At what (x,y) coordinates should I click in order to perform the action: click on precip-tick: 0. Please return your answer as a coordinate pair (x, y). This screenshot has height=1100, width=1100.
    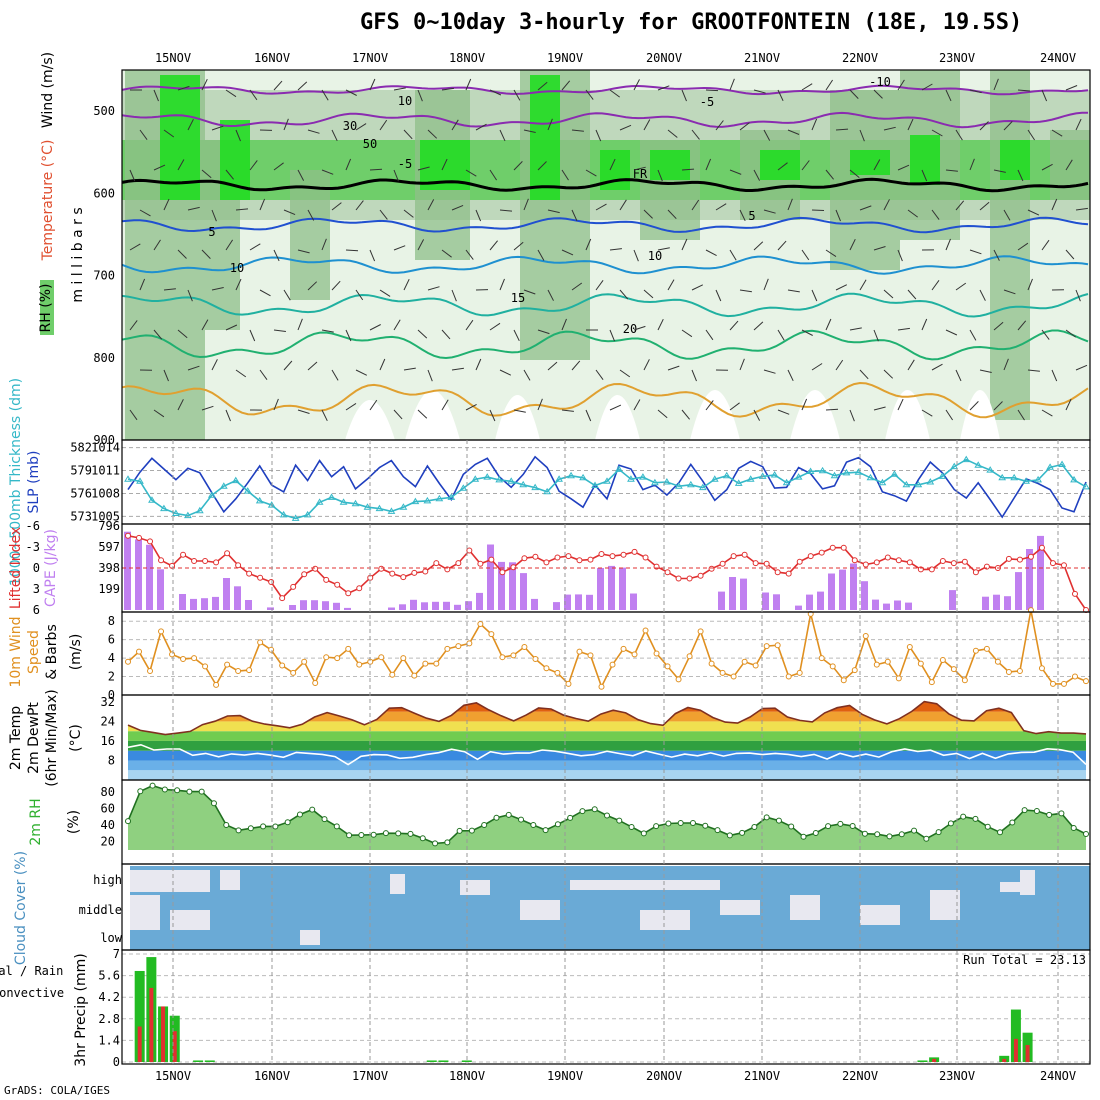
    Looking at the image, I should click on (116, 1062).